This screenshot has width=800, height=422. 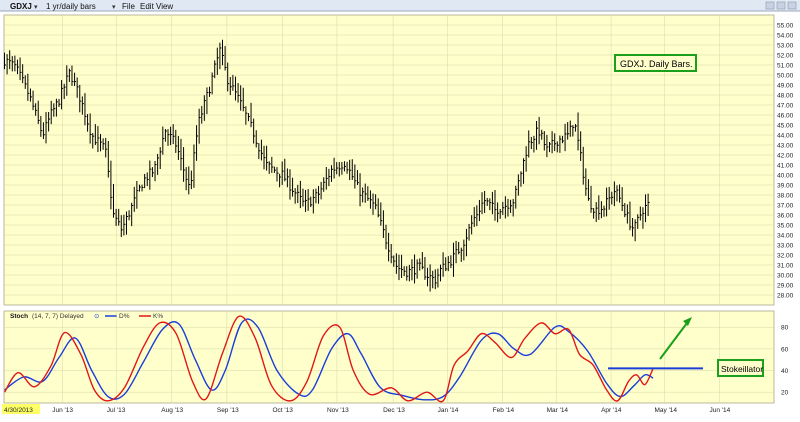 I want to click on start-date-highlight, so click(x=21, y=409).